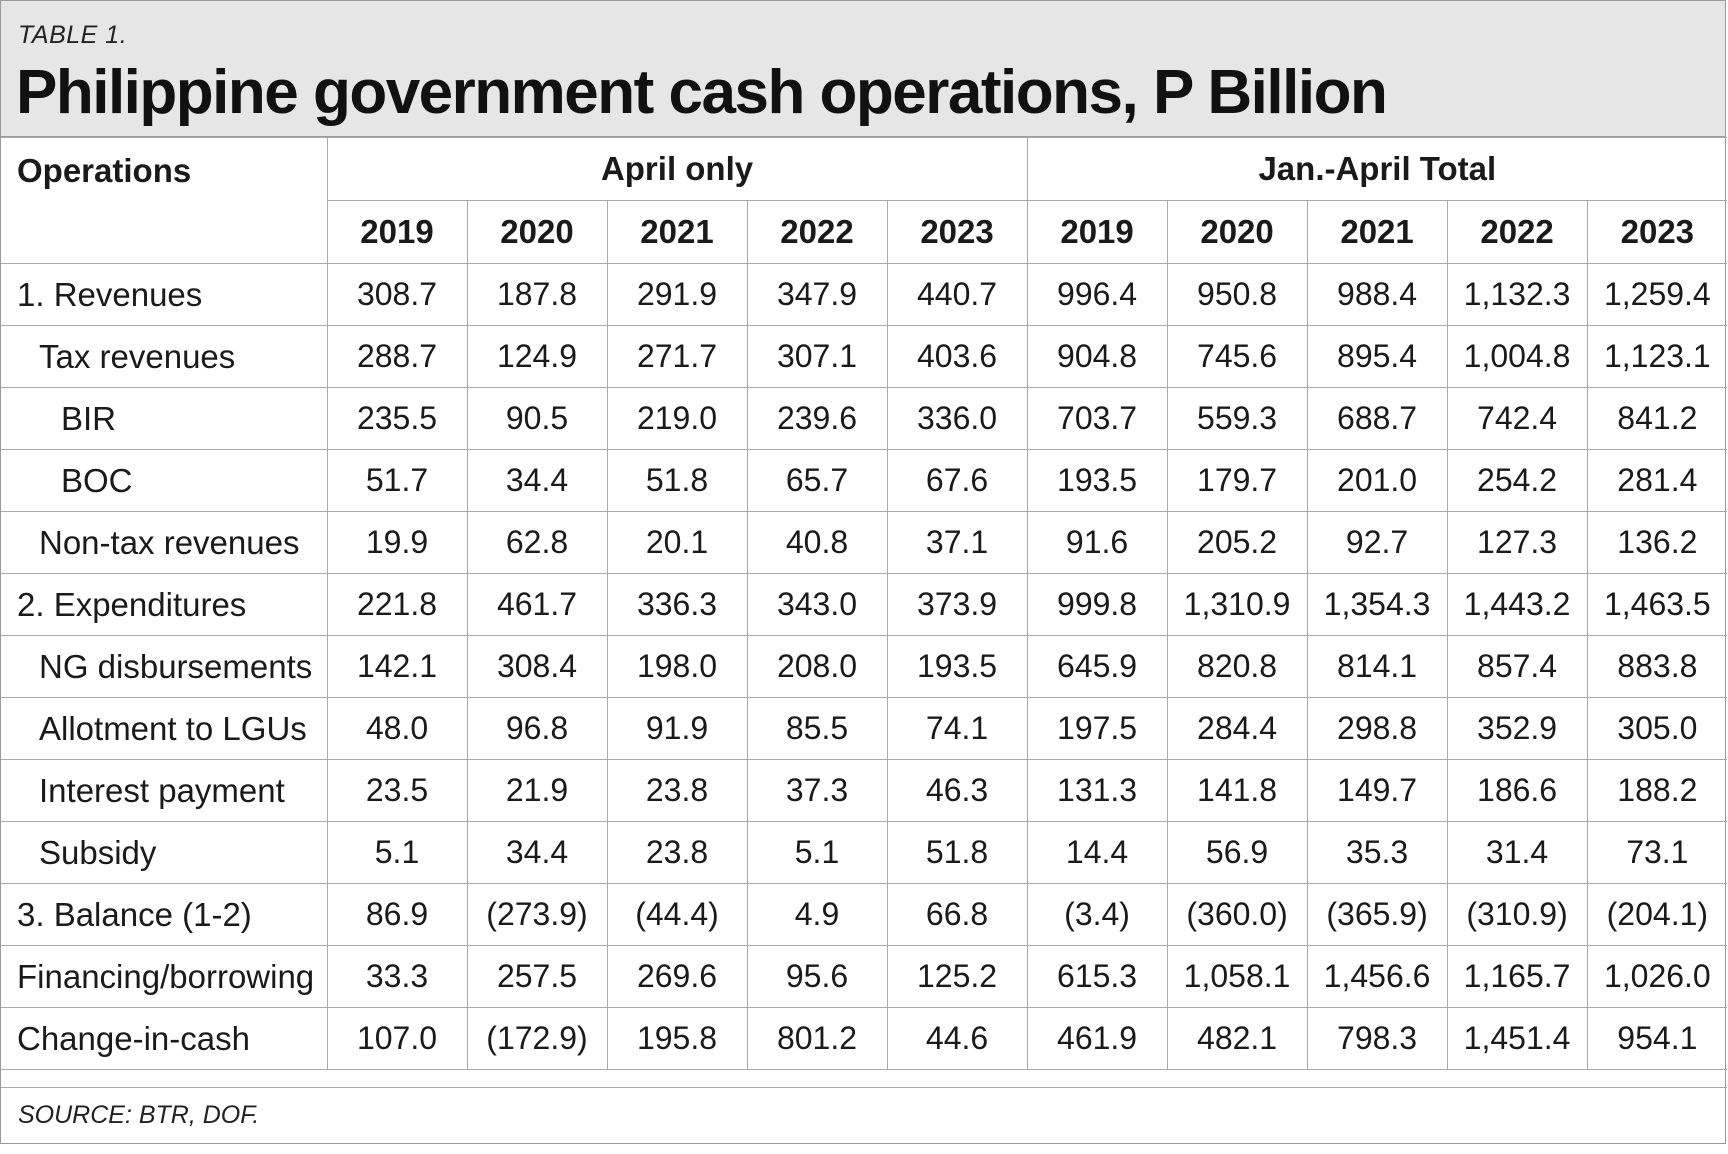  Describe the element at coordinates (397, 914) in the screenshot. I see `value-cell: 86.9` at that location.